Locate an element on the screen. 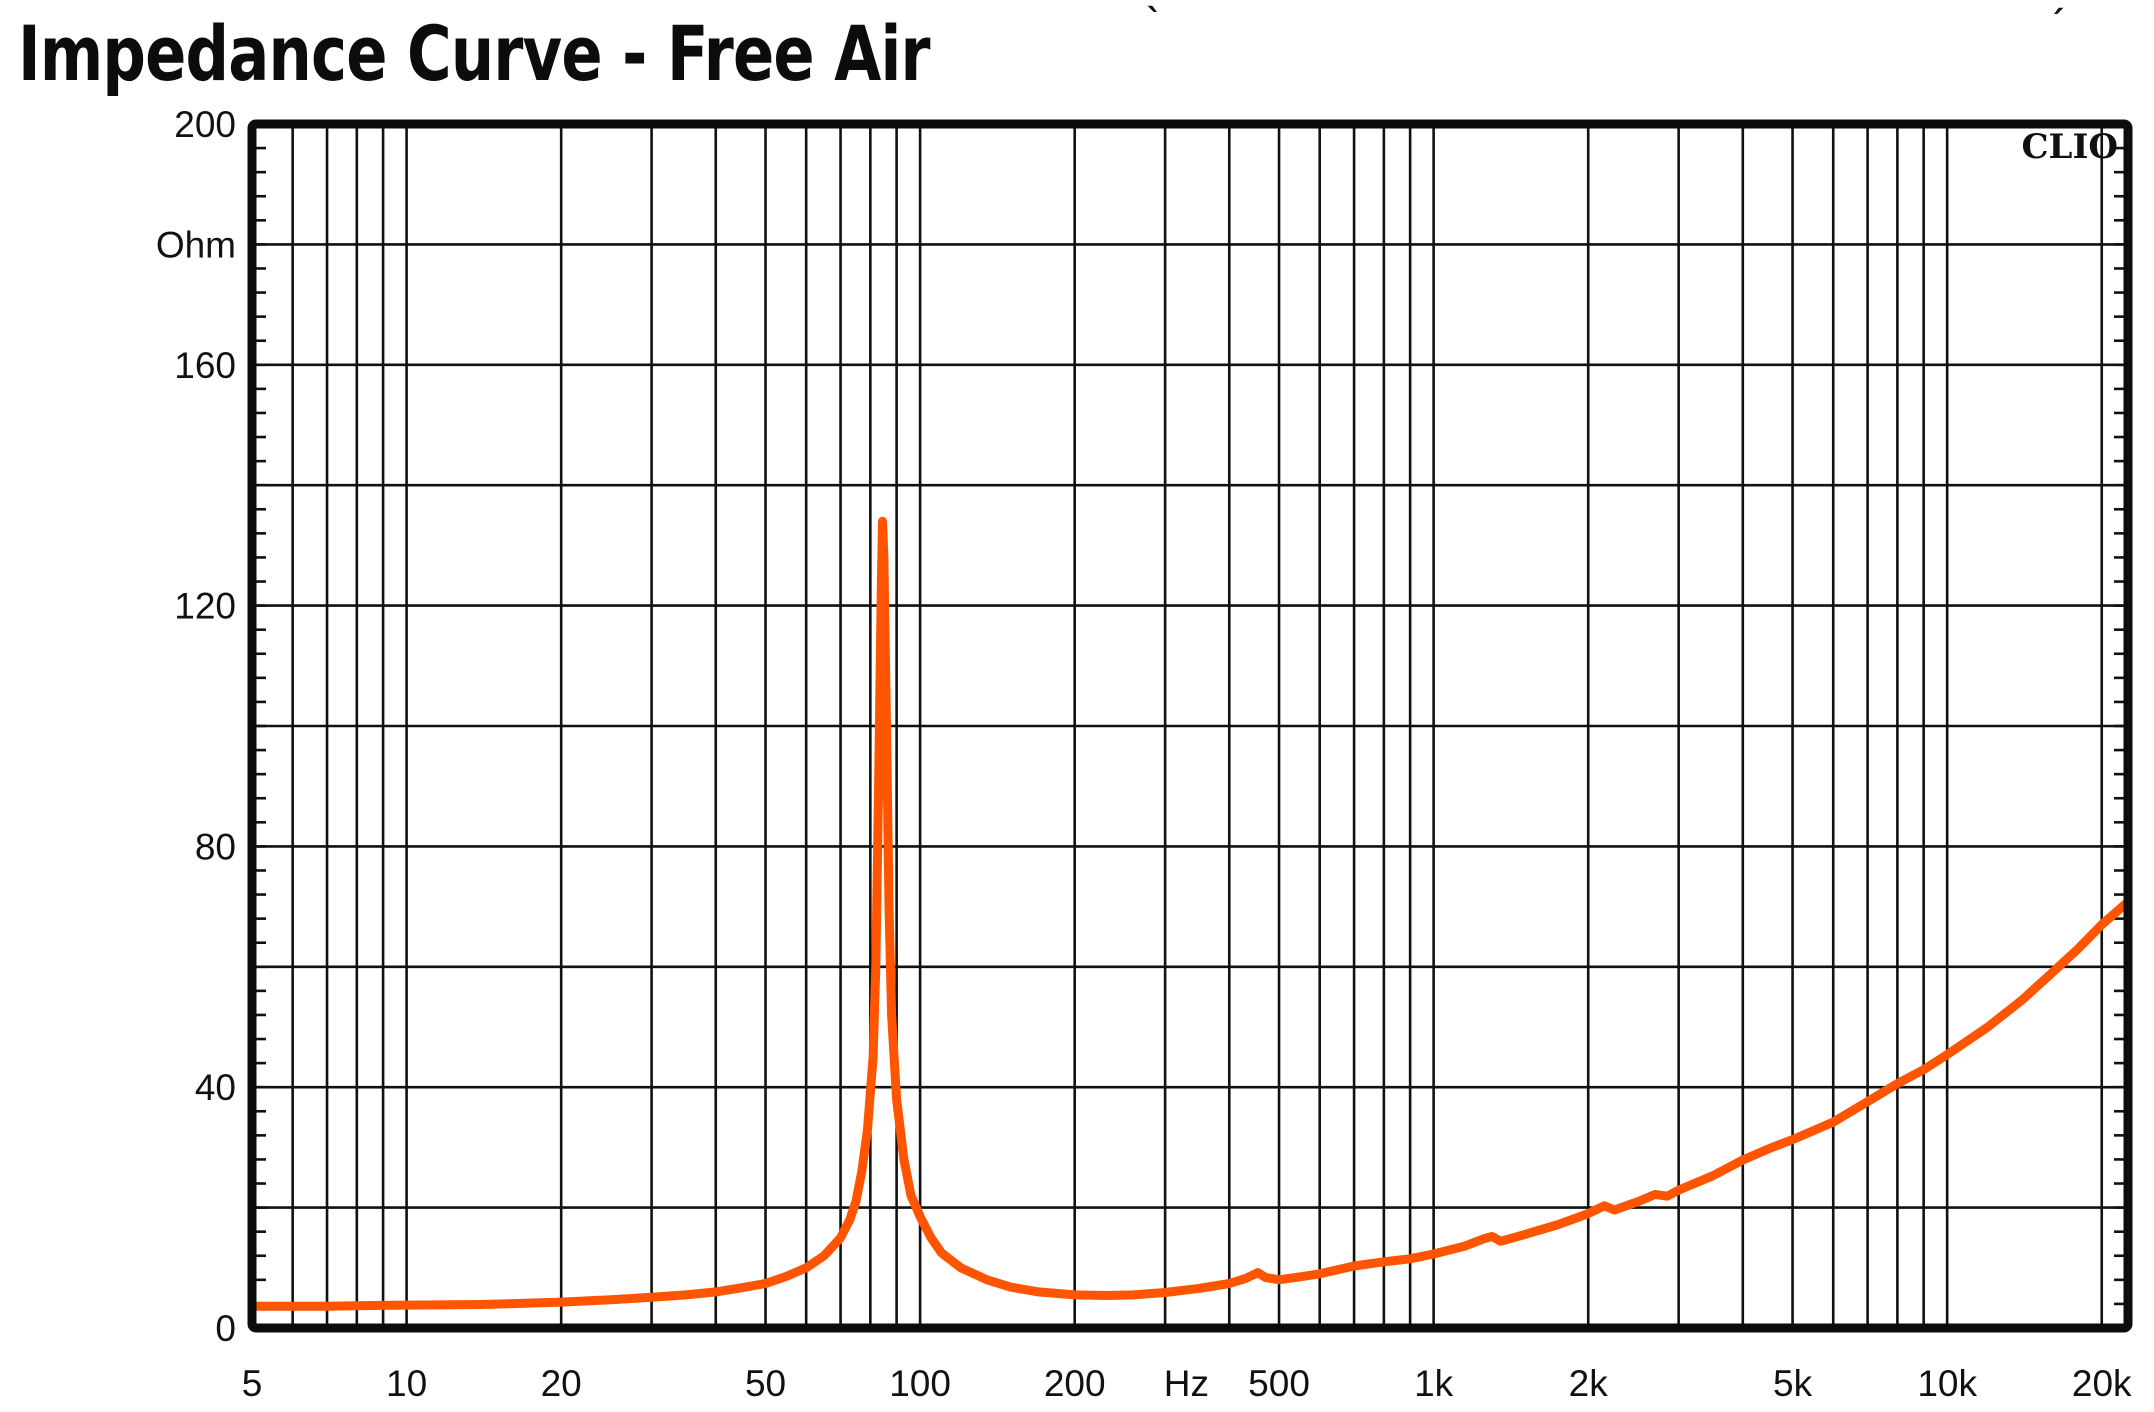 The width and height of the screenshot is (2154, 1412). x-tick-label: 200 is located at coordinates (1075, 1383).